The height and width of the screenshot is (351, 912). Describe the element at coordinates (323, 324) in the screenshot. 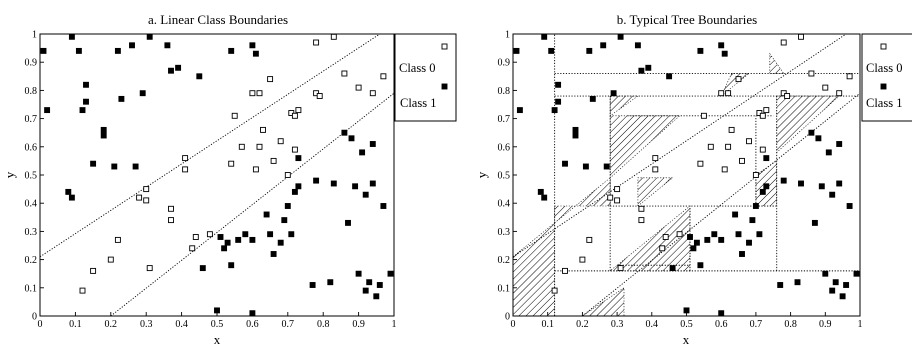

I see `panel-a-x-tick-label: 0.8` at that location.